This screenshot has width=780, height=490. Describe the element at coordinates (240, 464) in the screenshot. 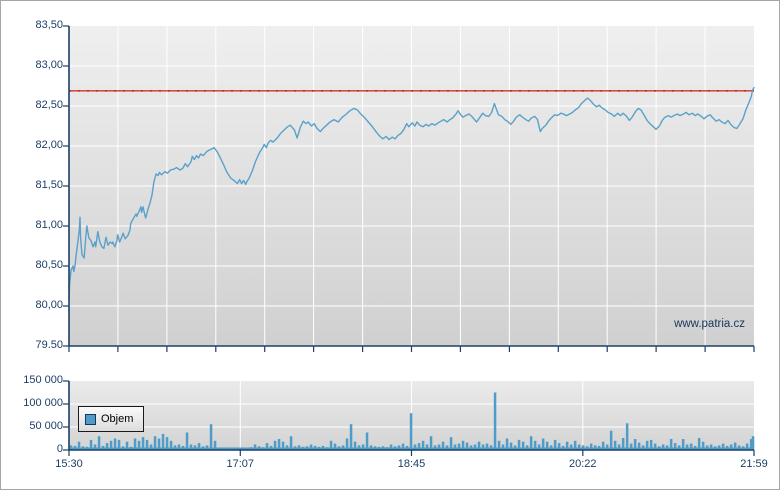

I see `time-x-tick-label: 17:07` at that location.